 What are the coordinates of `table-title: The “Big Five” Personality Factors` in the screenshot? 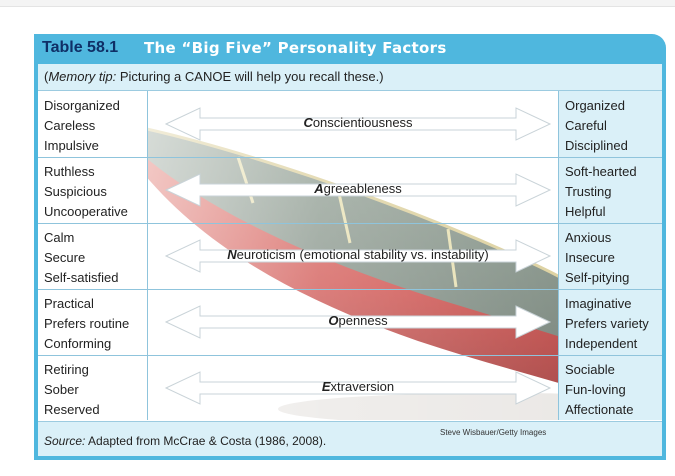 It's located at (295, 48).